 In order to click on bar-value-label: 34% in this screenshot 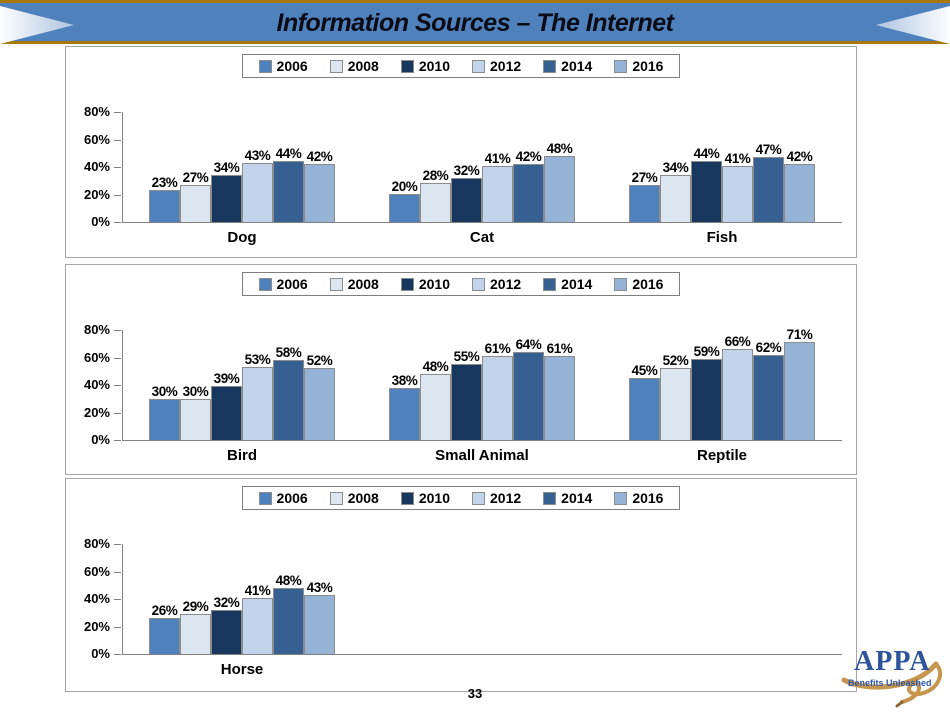, I will do `click(226, 167)`.